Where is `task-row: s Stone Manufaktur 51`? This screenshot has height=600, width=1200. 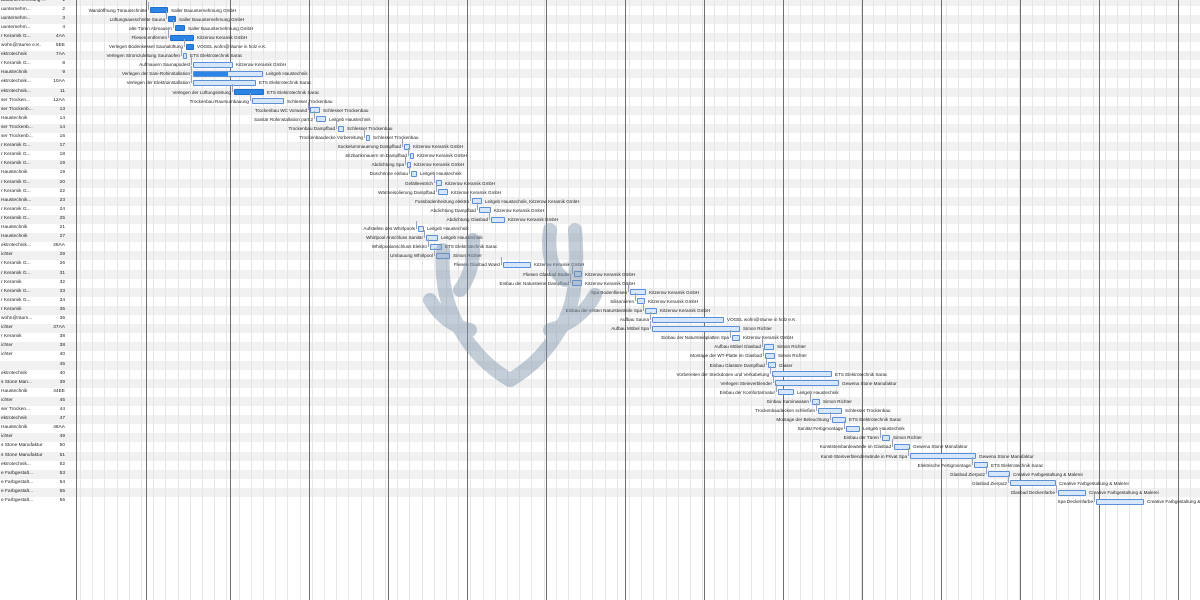 task-row: s Stone Manufaktur 51 is located at coordinates (38, 456).